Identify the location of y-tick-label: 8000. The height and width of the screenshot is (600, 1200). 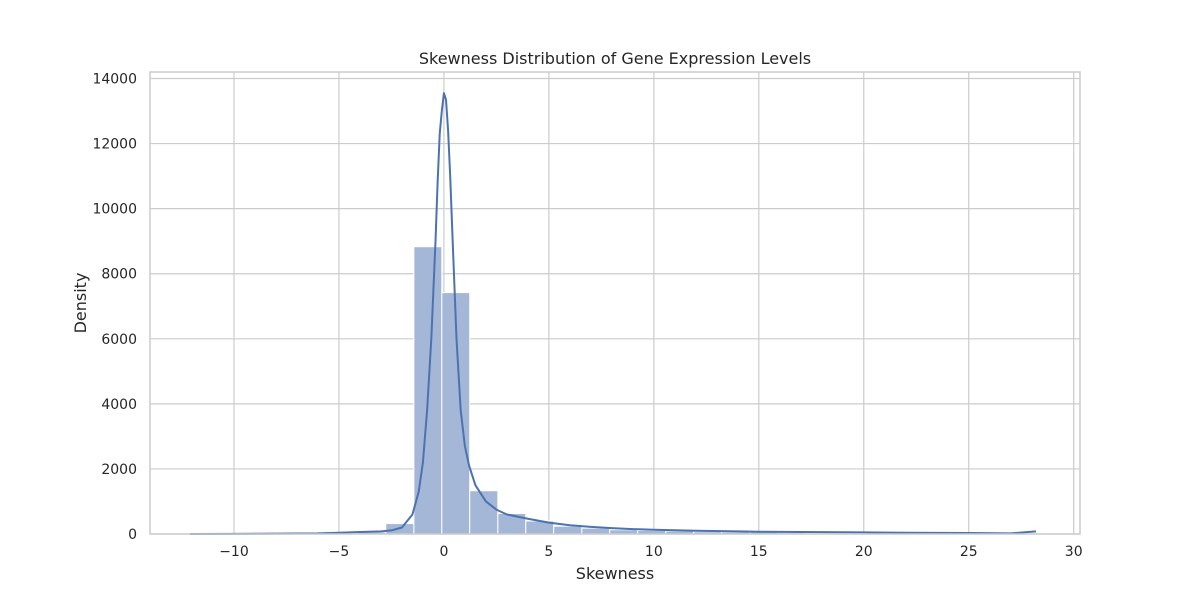
(119, 275).